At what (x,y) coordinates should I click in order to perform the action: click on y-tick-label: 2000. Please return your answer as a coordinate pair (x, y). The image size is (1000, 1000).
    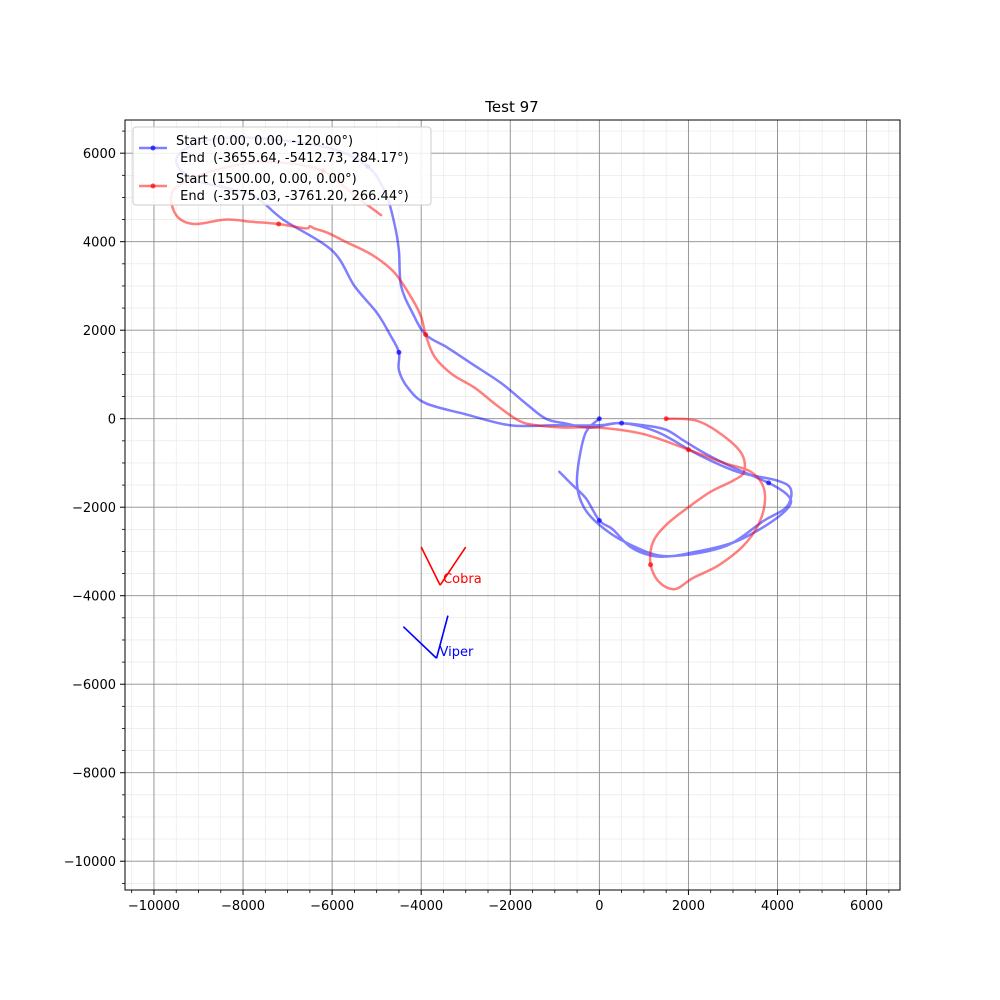
    Looking at the image, I should click on (99, 331).